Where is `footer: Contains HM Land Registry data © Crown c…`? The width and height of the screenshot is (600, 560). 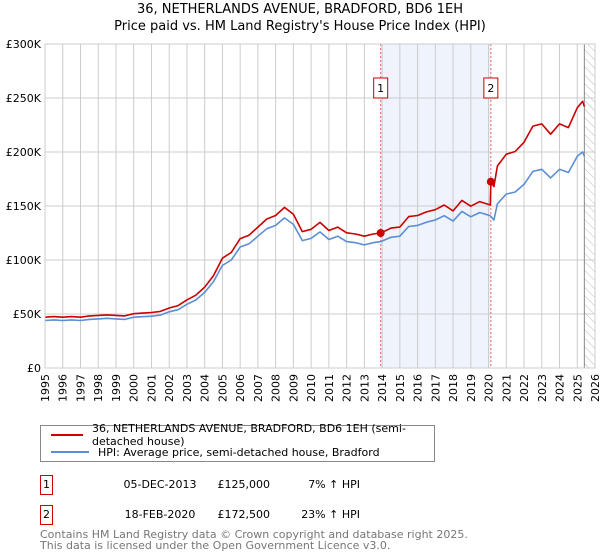
footer: Contains HM Land Registry data © Crown c… is located at coordinates (254, 540).